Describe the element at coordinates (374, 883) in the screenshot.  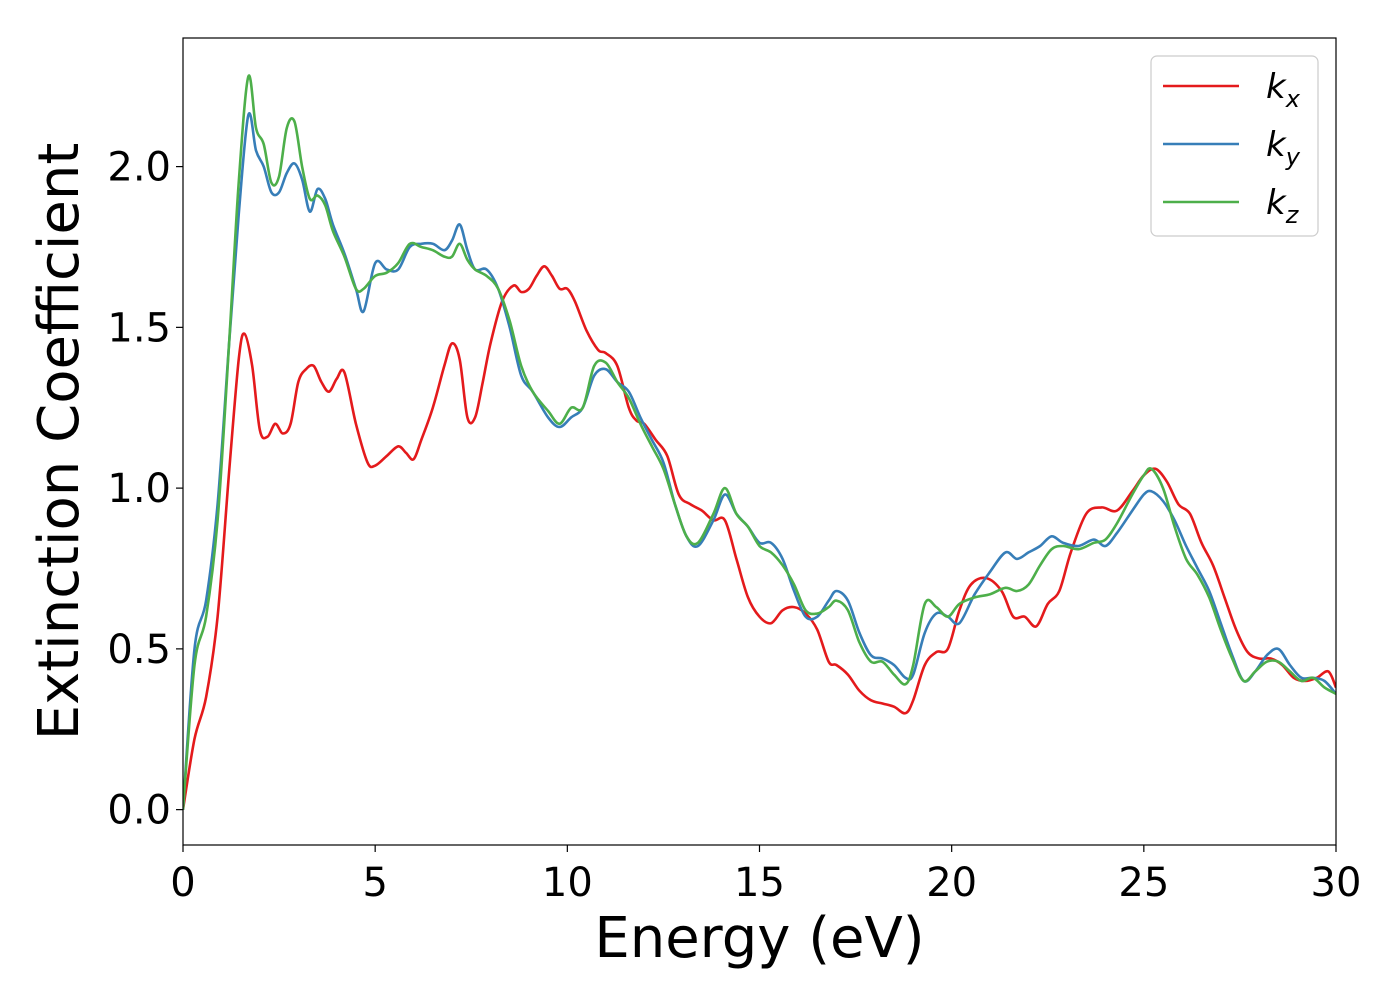
I see `x-tick-label: 5` at that location.